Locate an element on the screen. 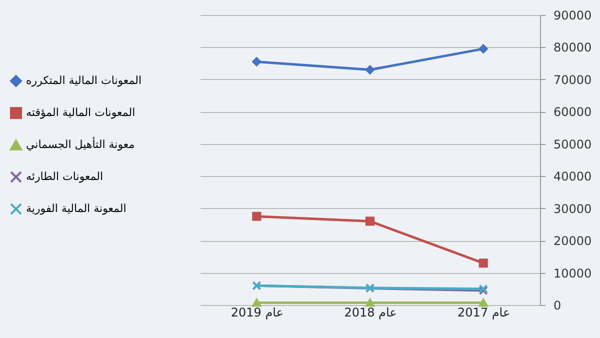 This screenshot has width=600, height=338. legend-label: معونة التأهيل الجسماني is located at coordinates (80, 143).